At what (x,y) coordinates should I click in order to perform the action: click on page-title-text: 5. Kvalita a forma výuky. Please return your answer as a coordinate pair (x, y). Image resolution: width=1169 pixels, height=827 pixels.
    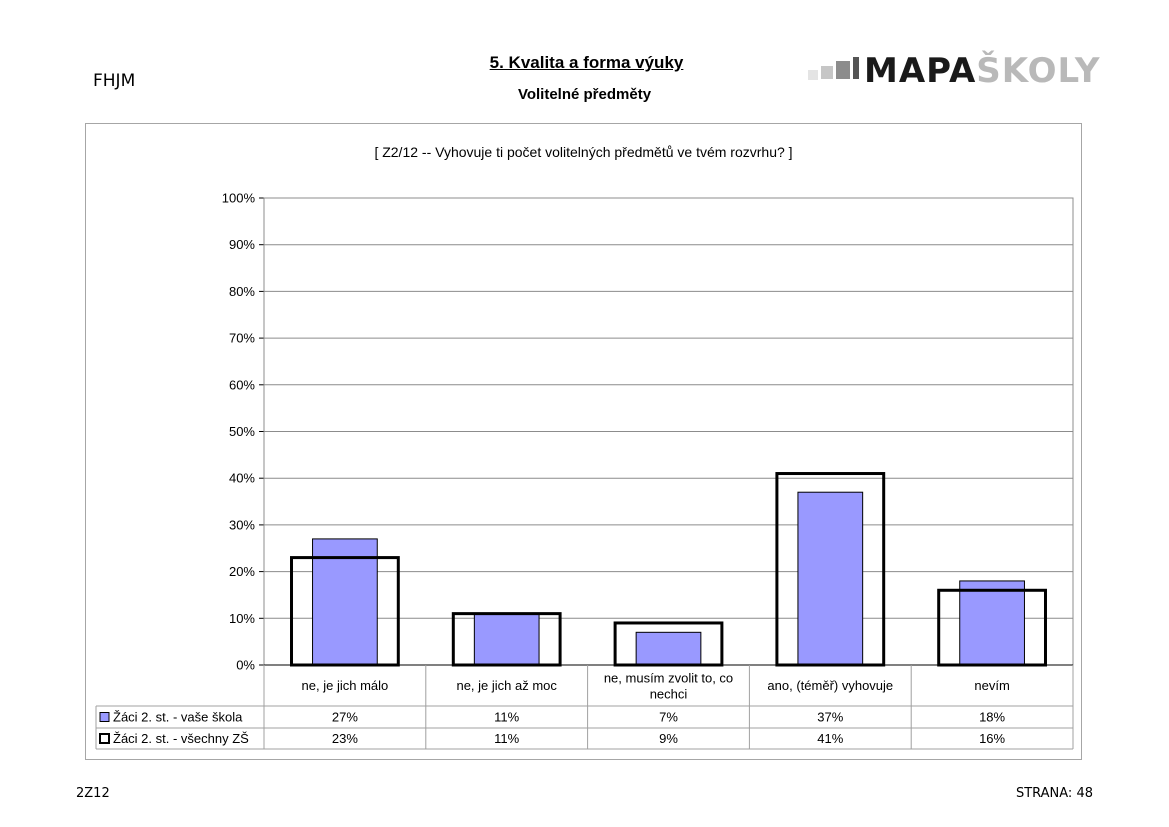
    Looking at the image, I should click on (586, 62).